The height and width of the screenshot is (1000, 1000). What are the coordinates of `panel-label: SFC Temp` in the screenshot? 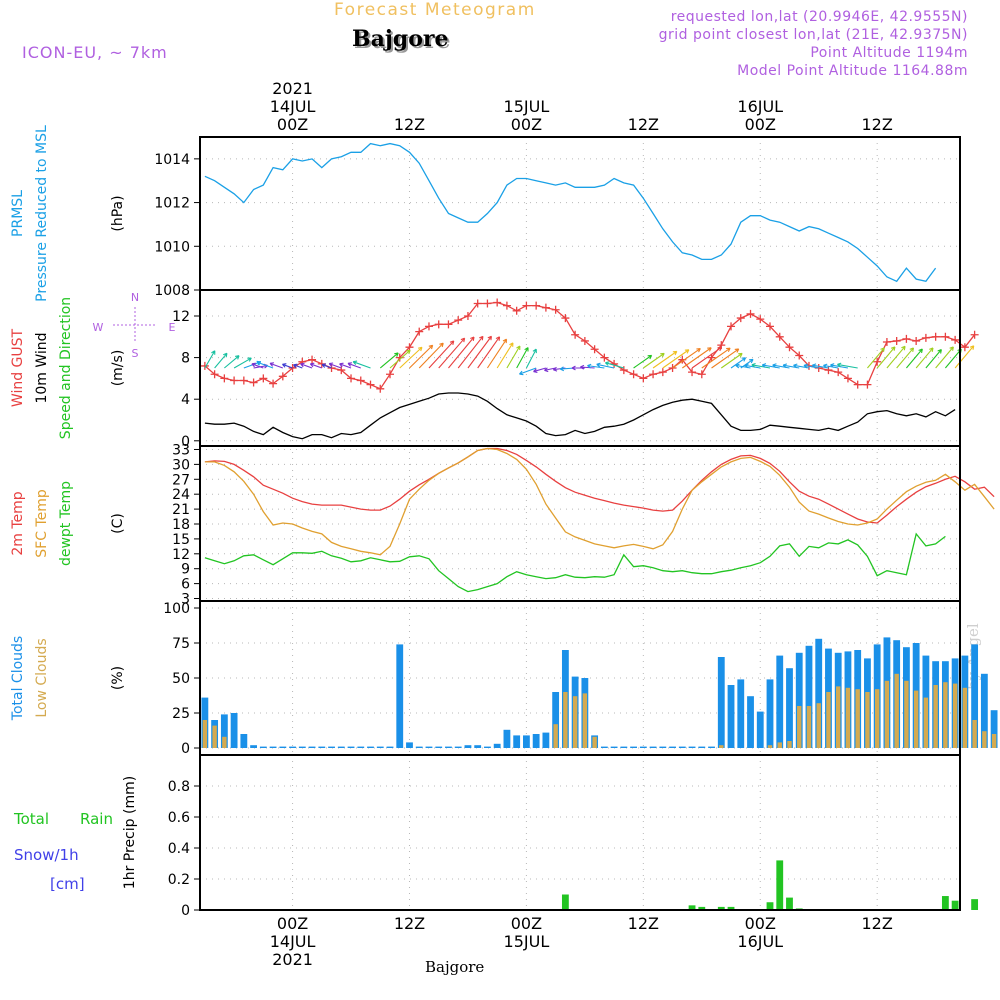 It's located at (42, 523).